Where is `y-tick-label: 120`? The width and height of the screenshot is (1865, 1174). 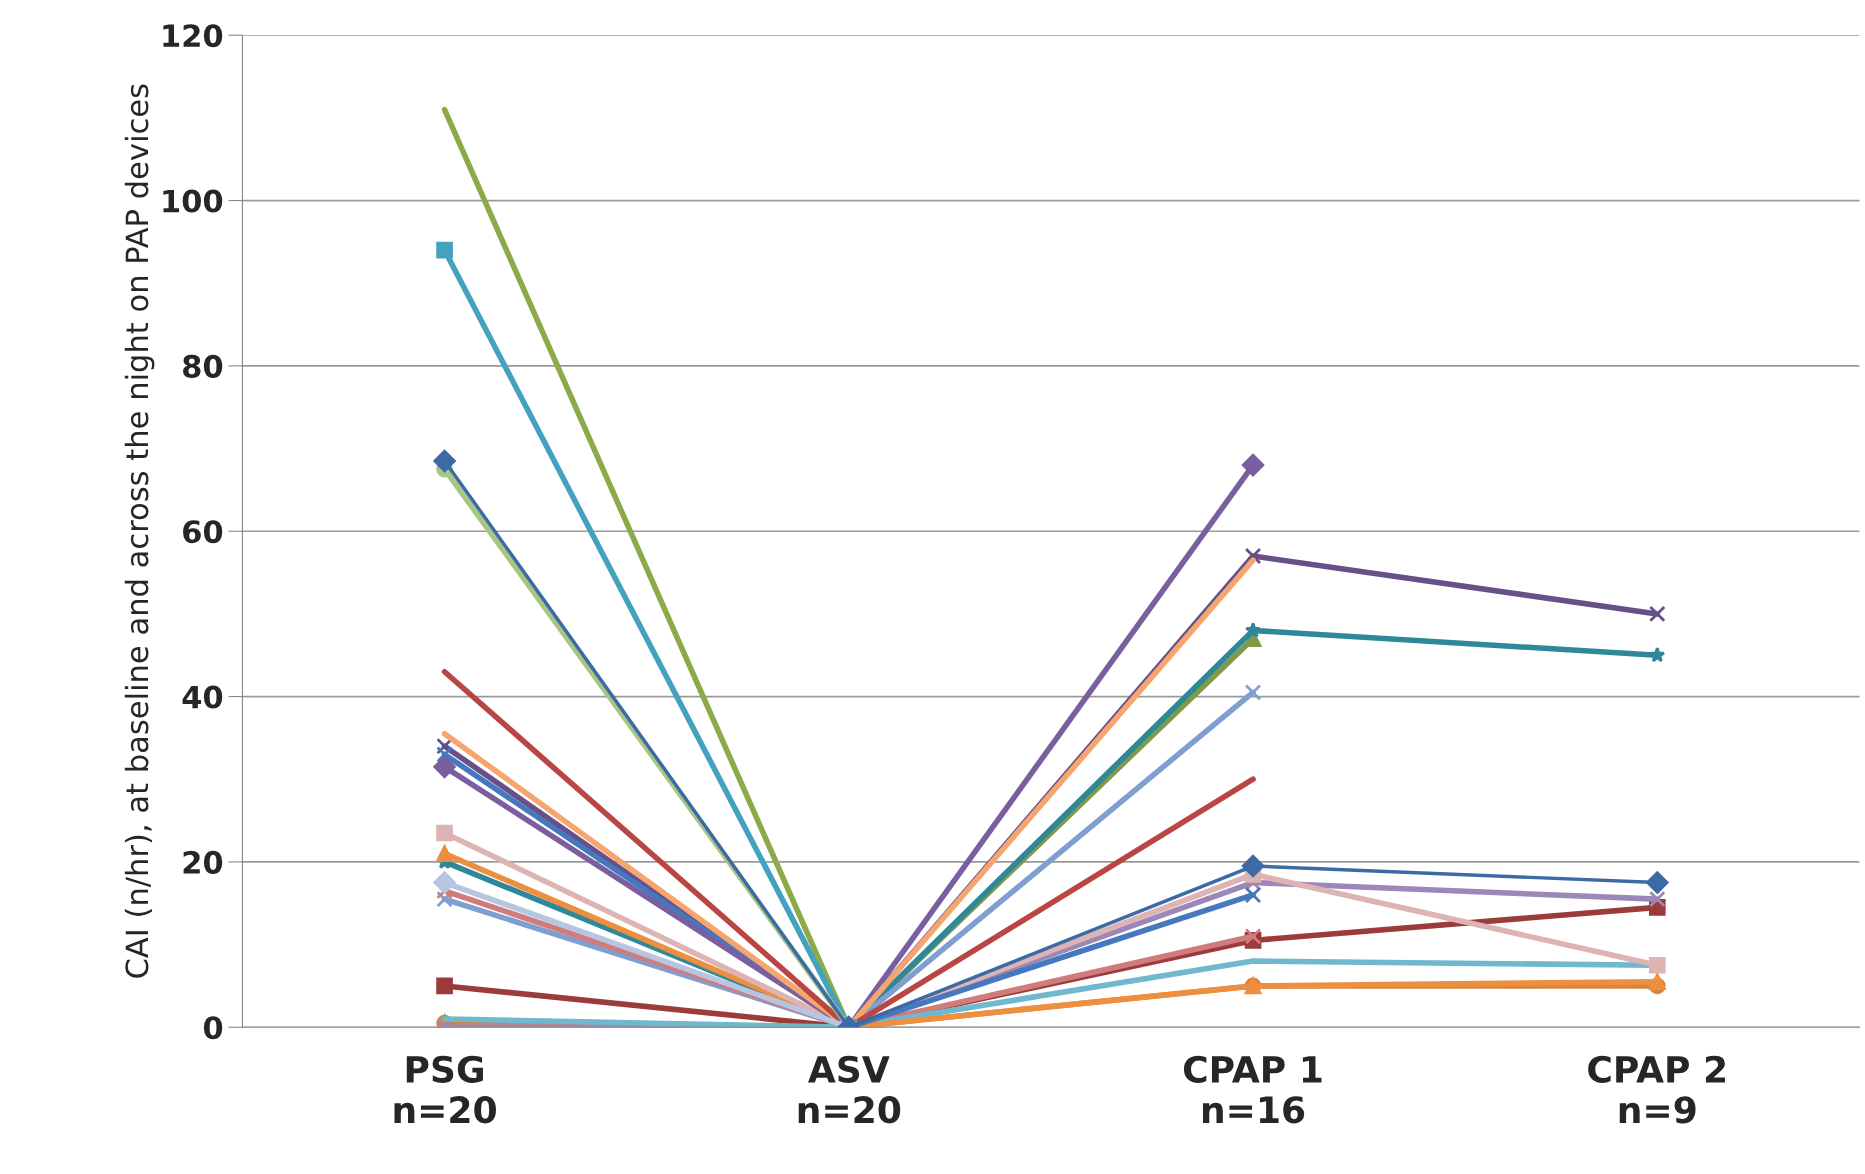 y-tick-label: 120 is located at coordinates (193, 36).